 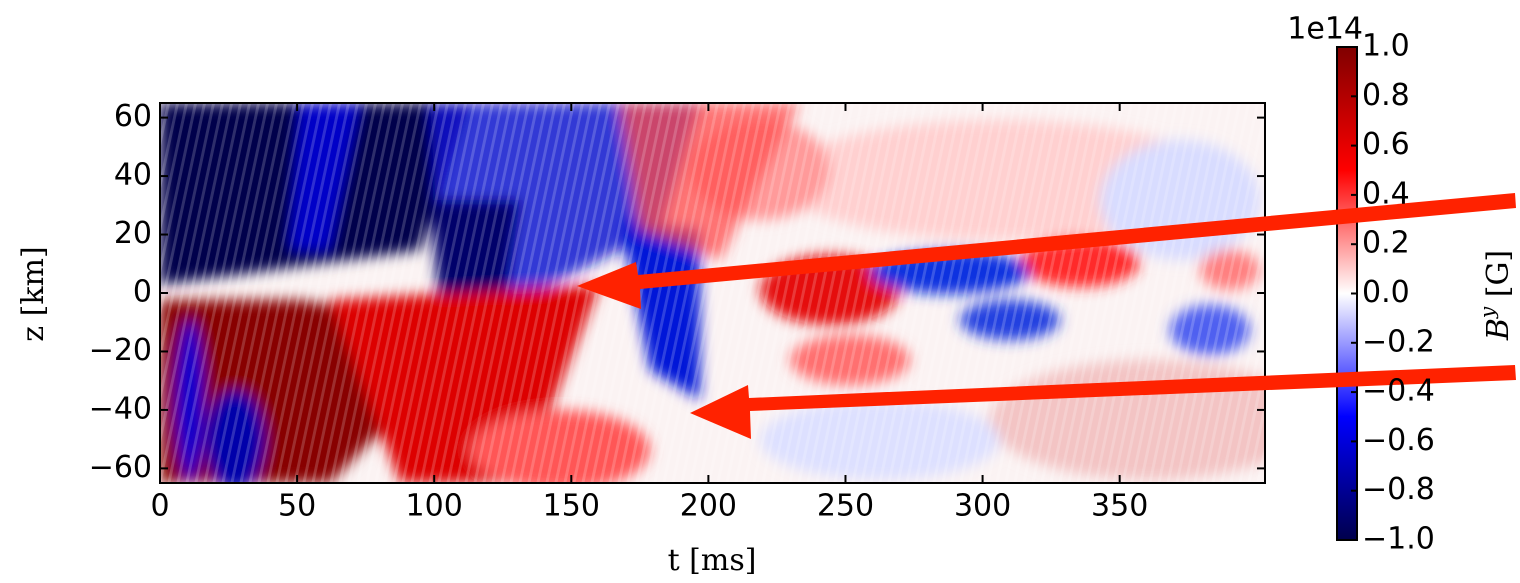 I want to click on x-tick-label: 100, so click(x=434, y=506).